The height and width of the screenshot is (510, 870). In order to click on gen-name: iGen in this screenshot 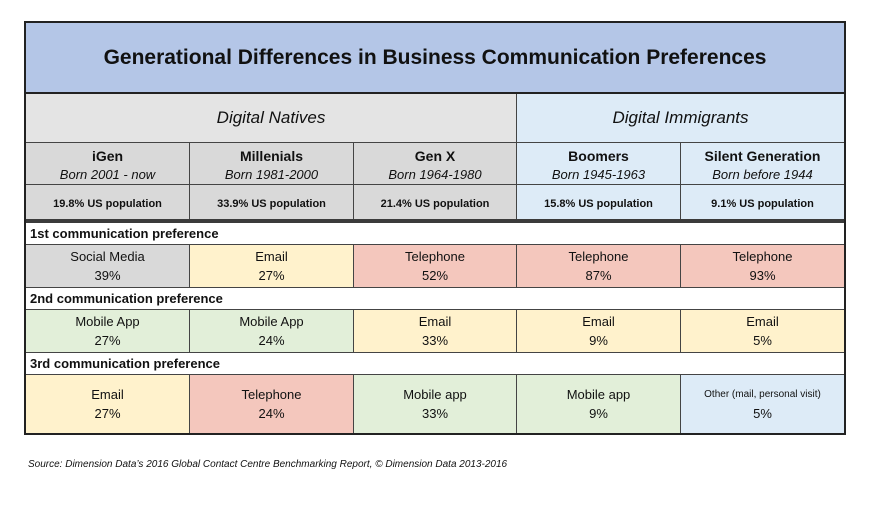, I will do `click(107, 156)`.